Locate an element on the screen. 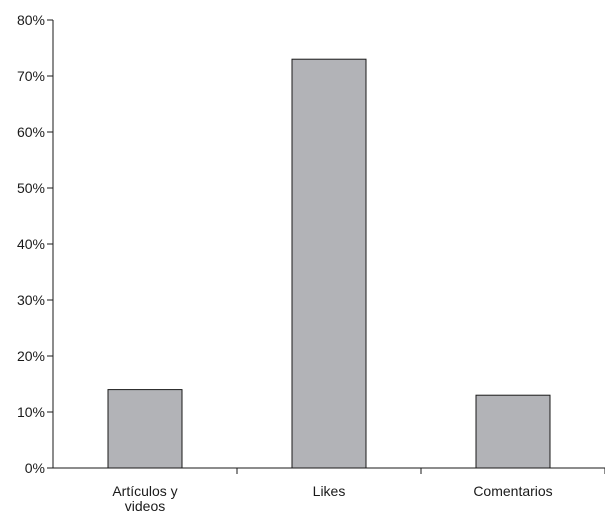 This screenshot has height=514, width=605. x-tick-label: Artículos y videos is located at coordinates (144, 498).